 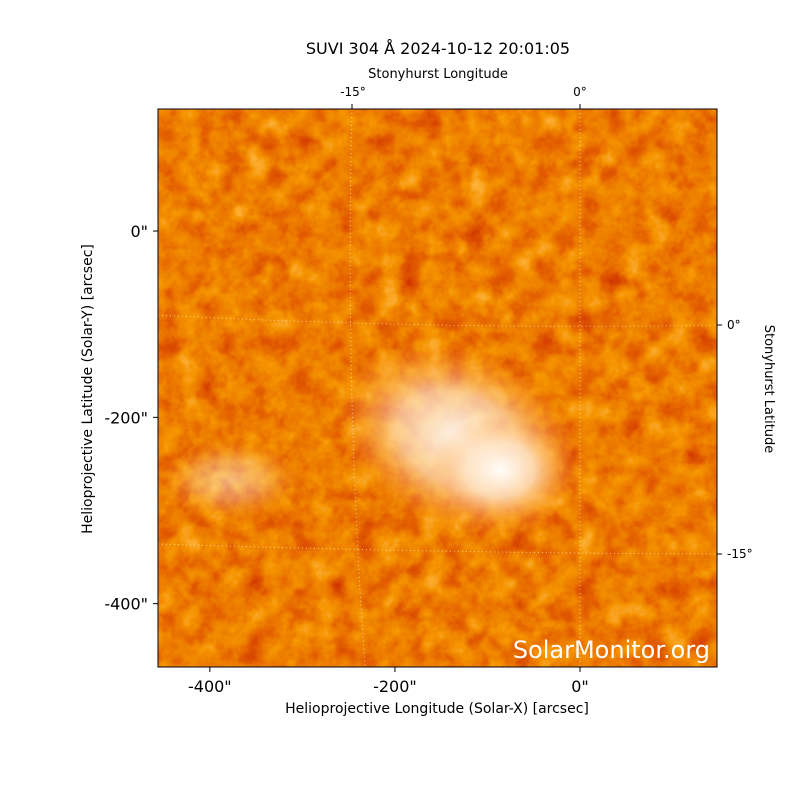 What do you see at coordinates (611, 650) in the screenshot?
I see `watermark: SolarMonitor.org` at bounding box center [611, 650].